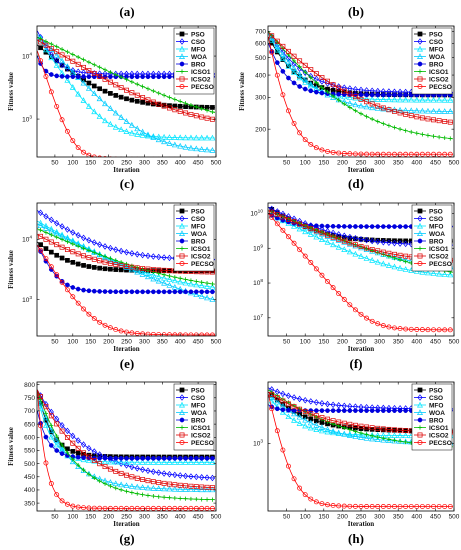 This screenshot has height=550, width=461. What do you see at coordinates (420, 48) in the screenshot?
I see `legend-mfo-marker` at bounding box center [420, 48].